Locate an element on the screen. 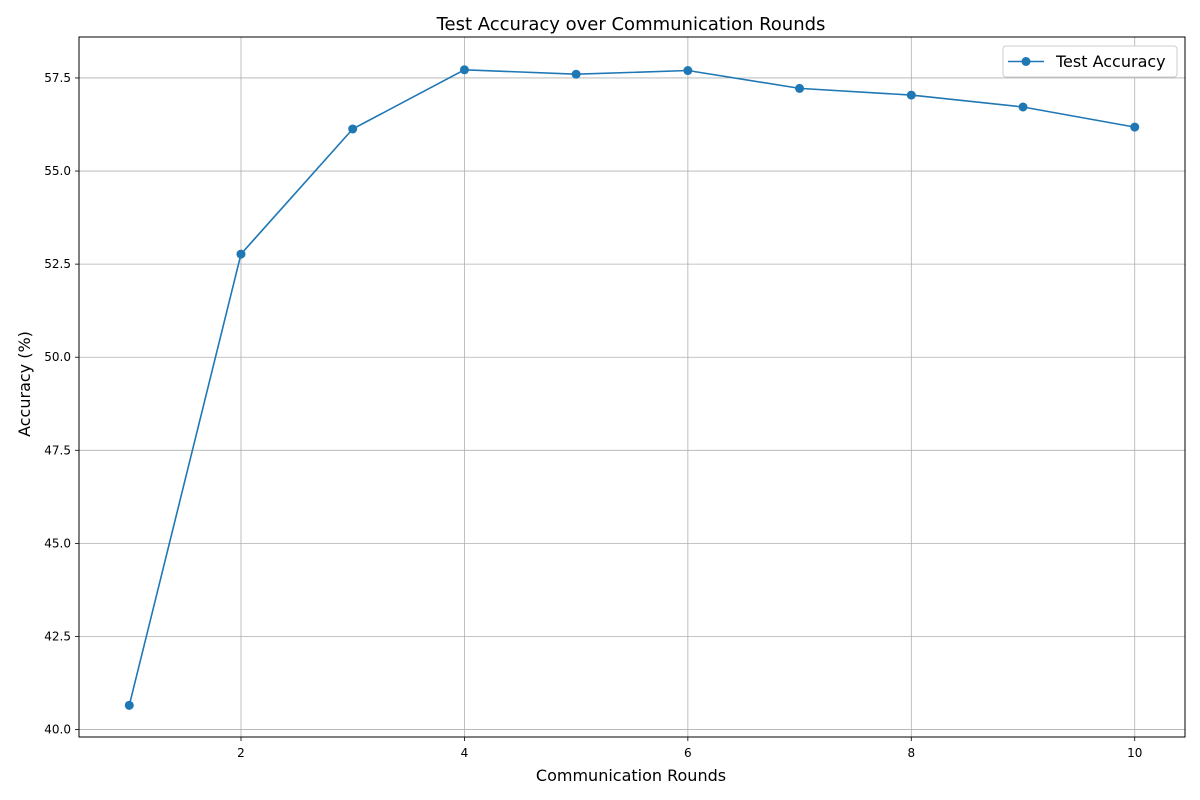 Image resolution: width=1200 pixels, height=800 pixels. y-tick-label: 57.5 is located at coordinates (57, 78).